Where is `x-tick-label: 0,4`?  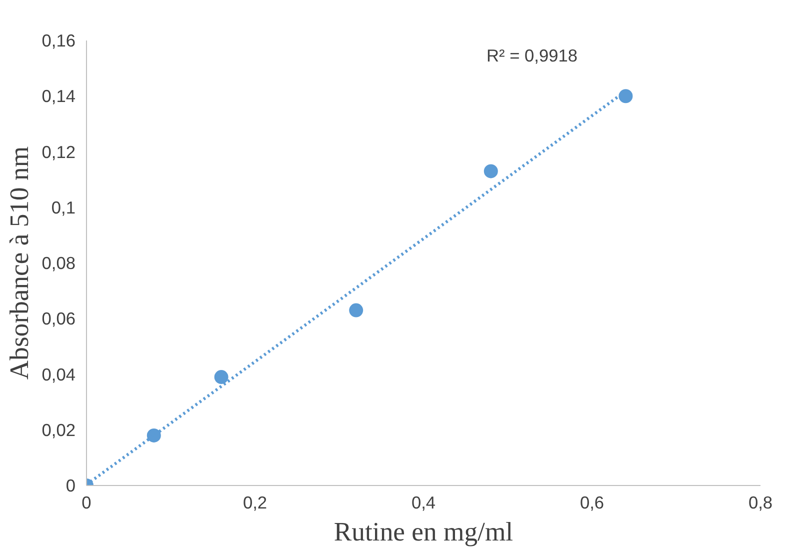 x-tick-label: 0,4 is located at coordinates (423, 502).